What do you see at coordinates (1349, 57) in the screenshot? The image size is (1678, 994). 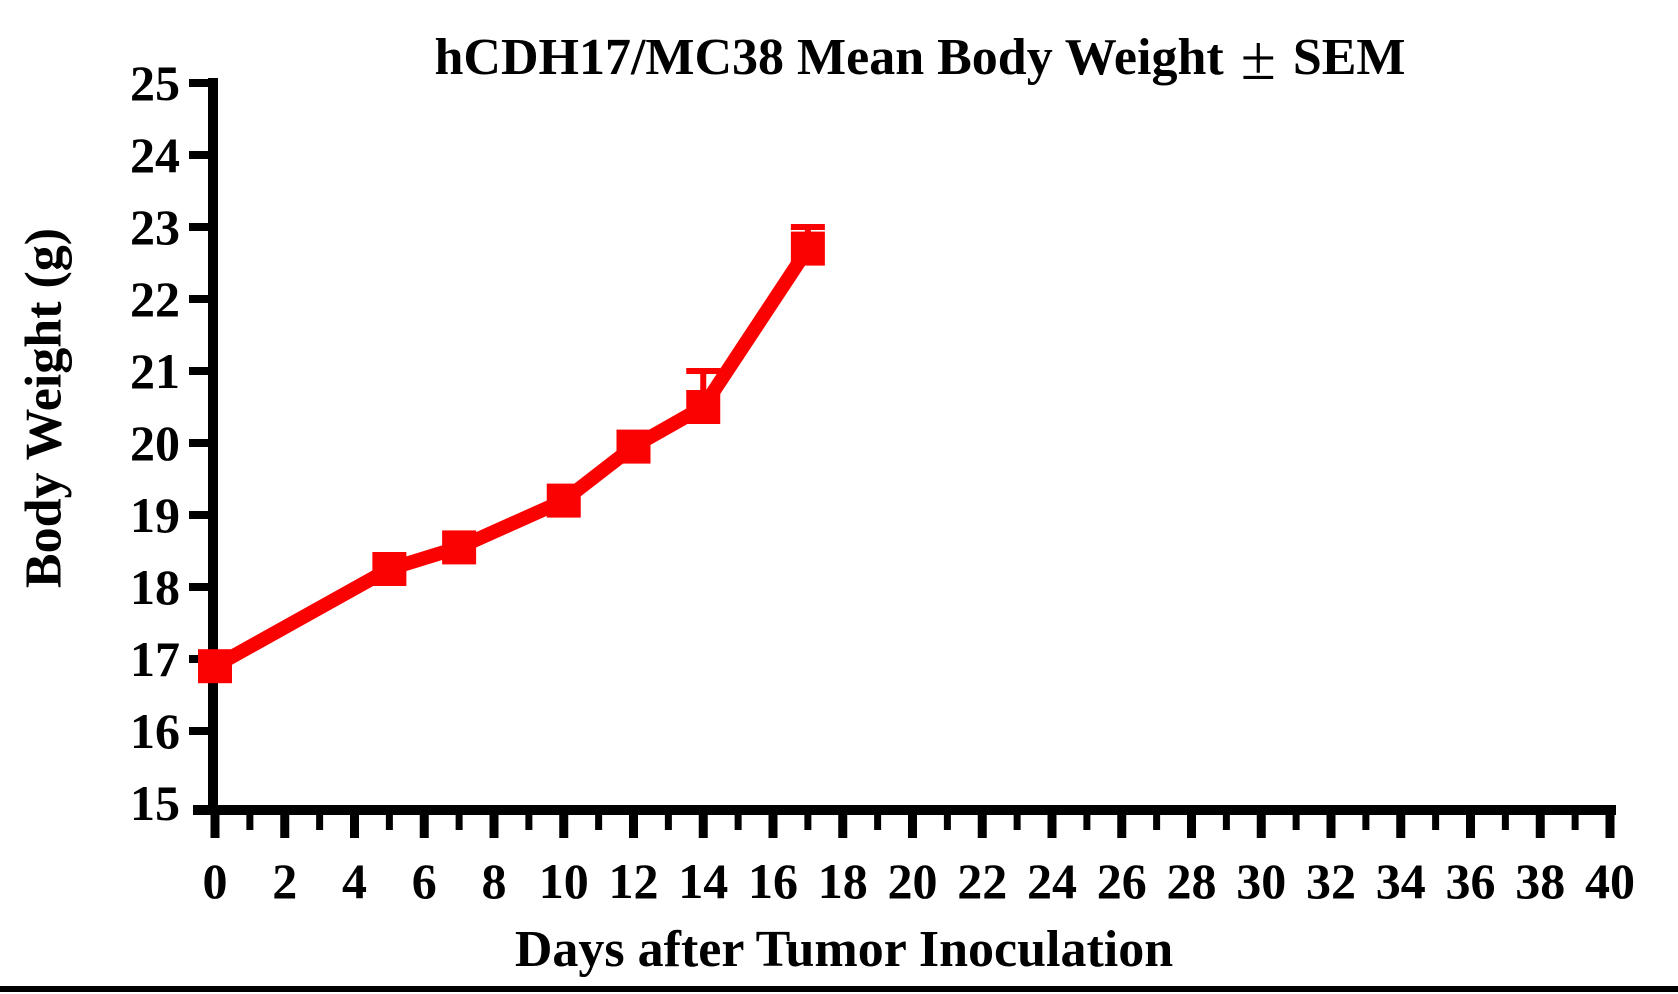 I see `chart-title-suffix: SEM` at bounding box center [1349, 57].